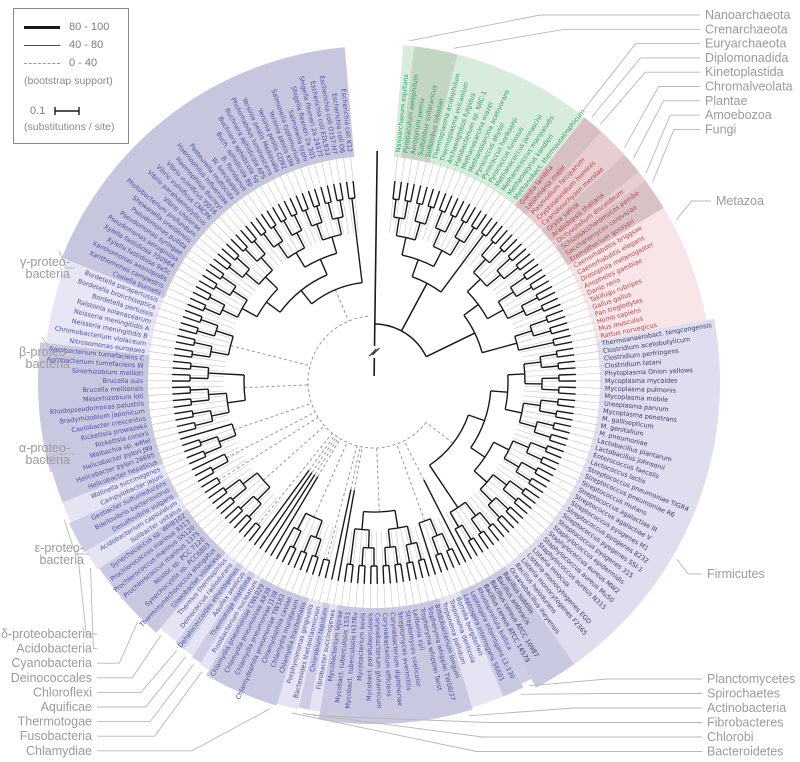 The width and height of the screenshot is (800, 762). Describe the element at coordinates (190, 443) in the screenshot. I see `clade-branch-epsilon` at that location.